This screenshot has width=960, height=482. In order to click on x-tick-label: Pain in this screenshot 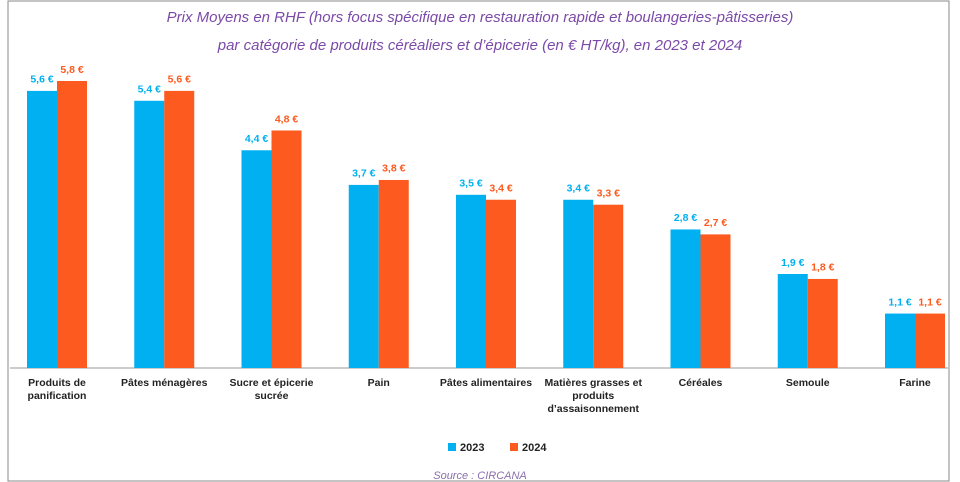, I will do `click(378, 383)`.